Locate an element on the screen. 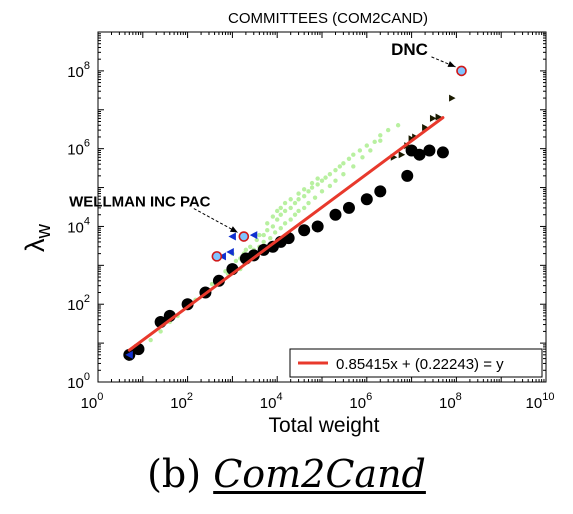 This screenshot has height=514, width=573. x-tick-label: 10⁰ is located at coordinates (92, 401).